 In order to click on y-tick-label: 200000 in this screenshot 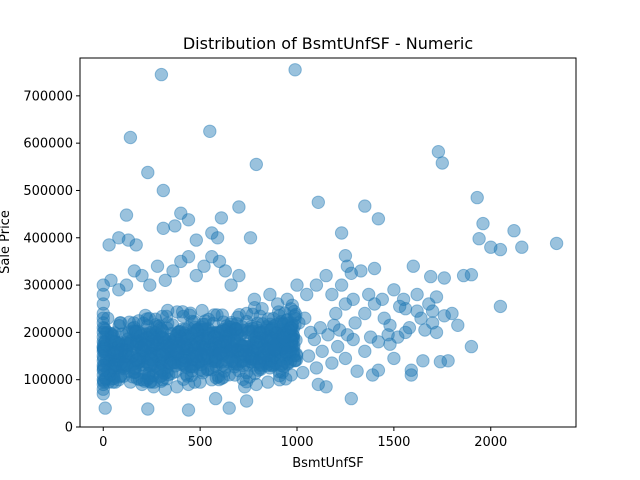, I will do `click(48, 333)`.